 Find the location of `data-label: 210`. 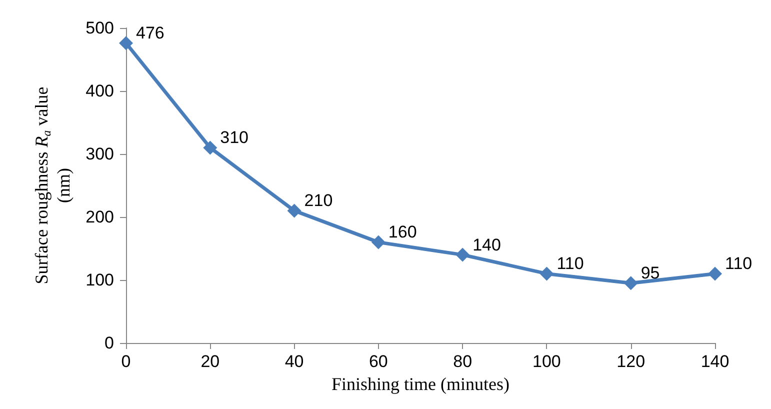

data-label: 210 is located at coordinates (318, 200).